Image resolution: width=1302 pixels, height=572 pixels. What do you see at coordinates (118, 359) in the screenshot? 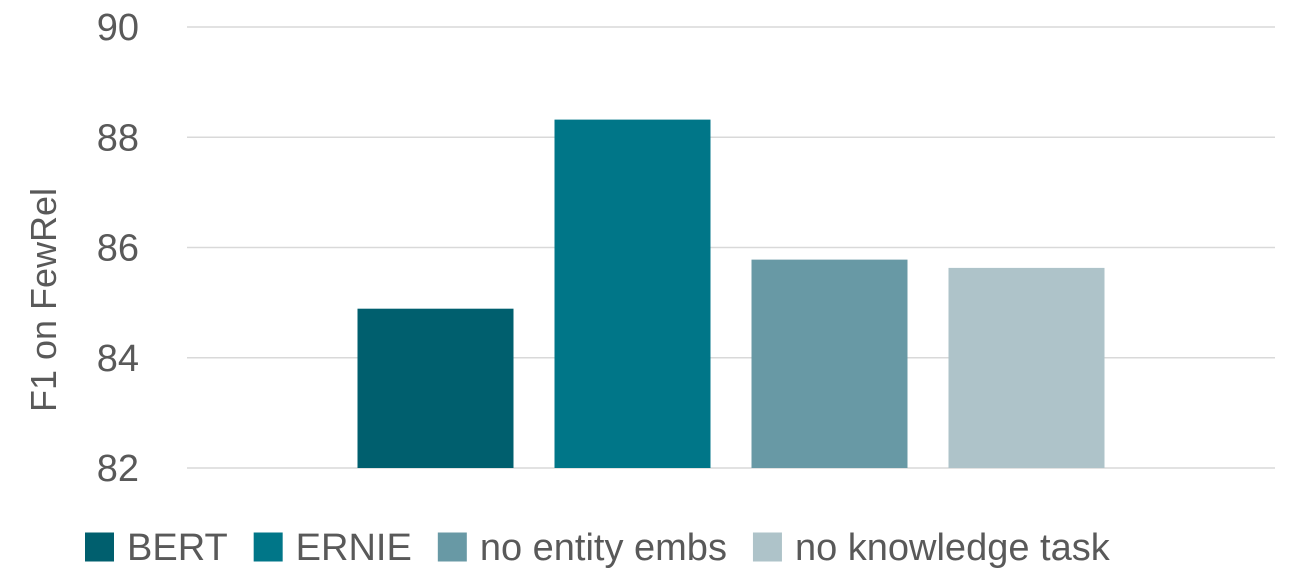
I see `y-tick-label: 84` at bounding box center [118, 359].